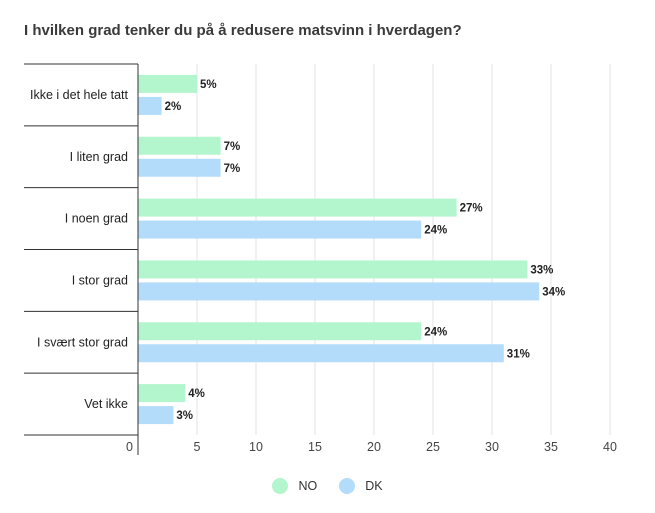 The height and width of the screenshot is (513, 655). What do you see at coordinates (100, 280) in the screenshot?
I see `category-label: I stor grad` at bounding box center [100, 280].